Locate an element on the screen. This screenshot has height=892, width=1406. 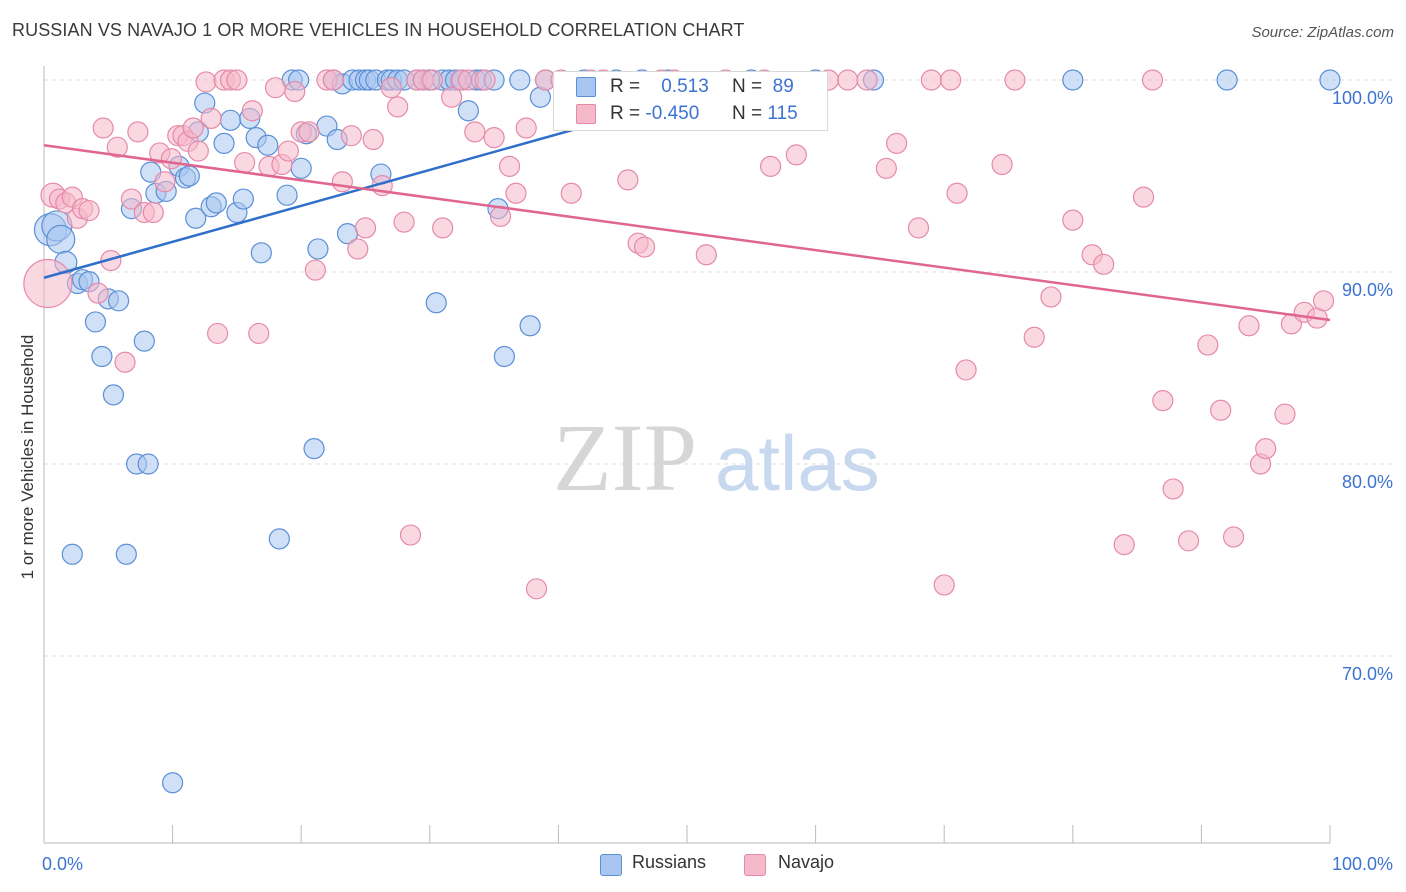
legend-n-navajo: N = 115 is located at coordinates (765, 113).